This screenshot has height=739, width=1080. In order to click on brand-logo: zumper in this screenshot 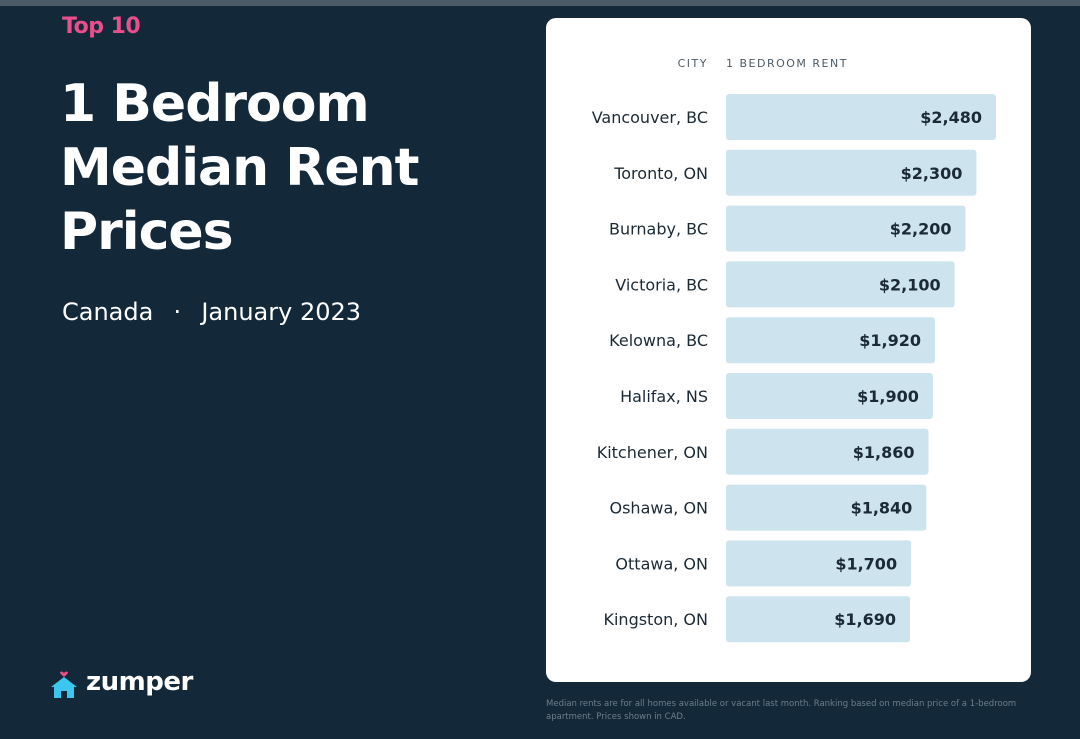, I will do `click(121, 682)`.